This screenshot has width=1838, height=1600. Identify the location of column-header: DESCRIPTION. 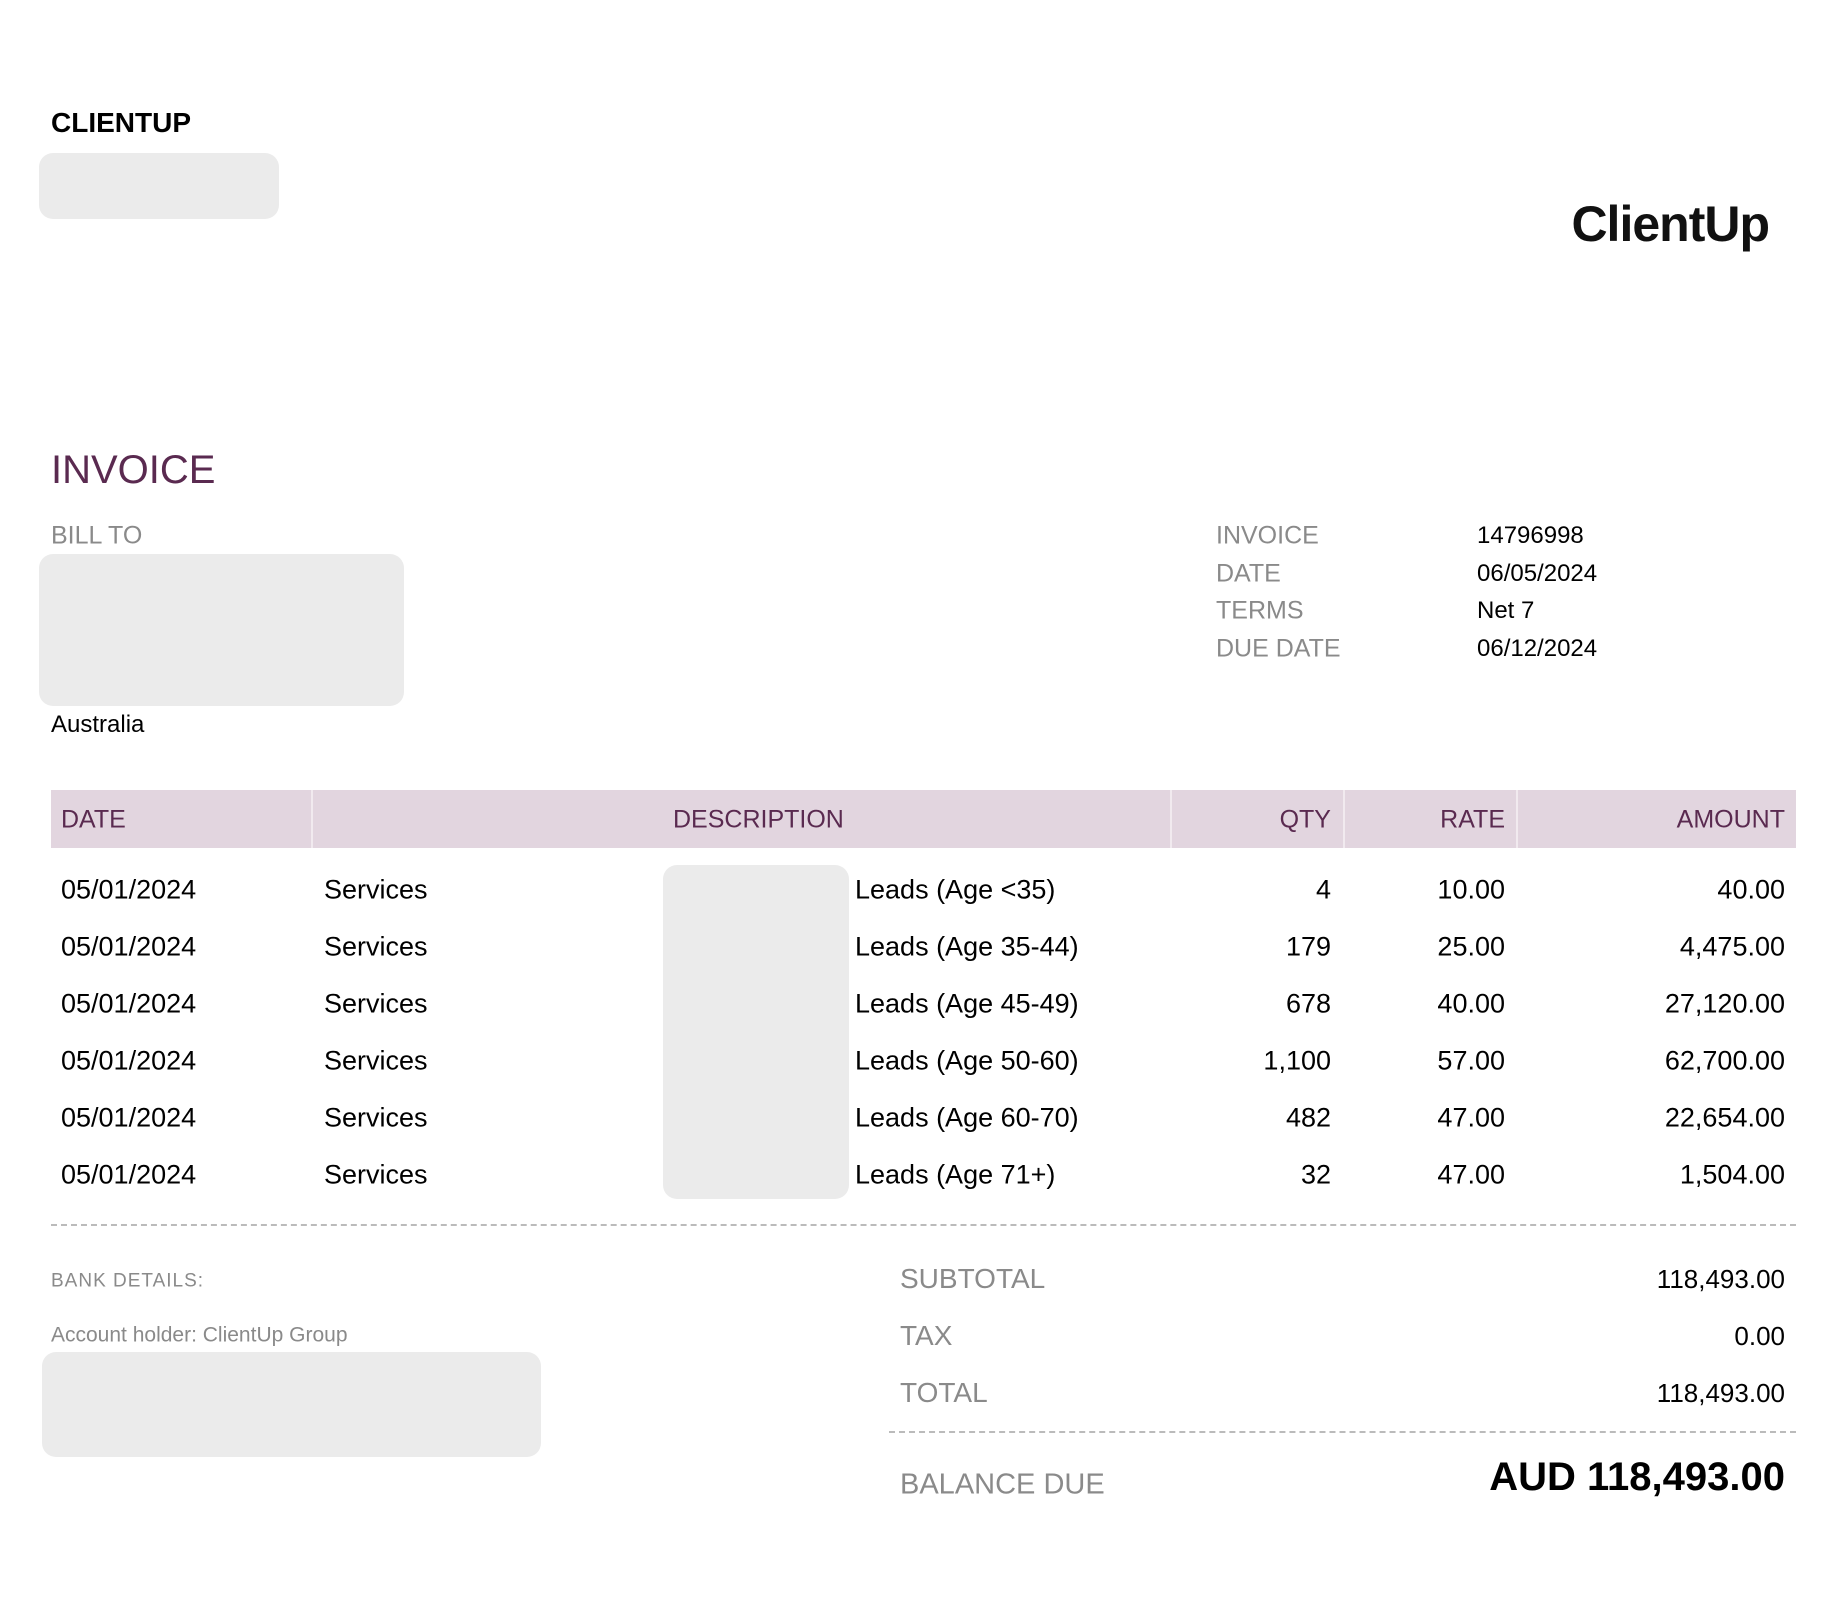
(758, 819).